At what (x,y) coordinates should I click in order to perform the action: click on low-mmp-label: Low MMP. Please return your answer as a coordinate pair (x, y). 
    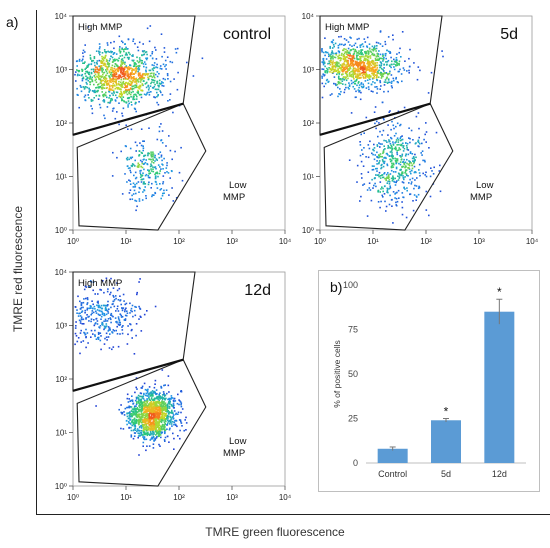
    Looking at the image, I should click on (482, 191).